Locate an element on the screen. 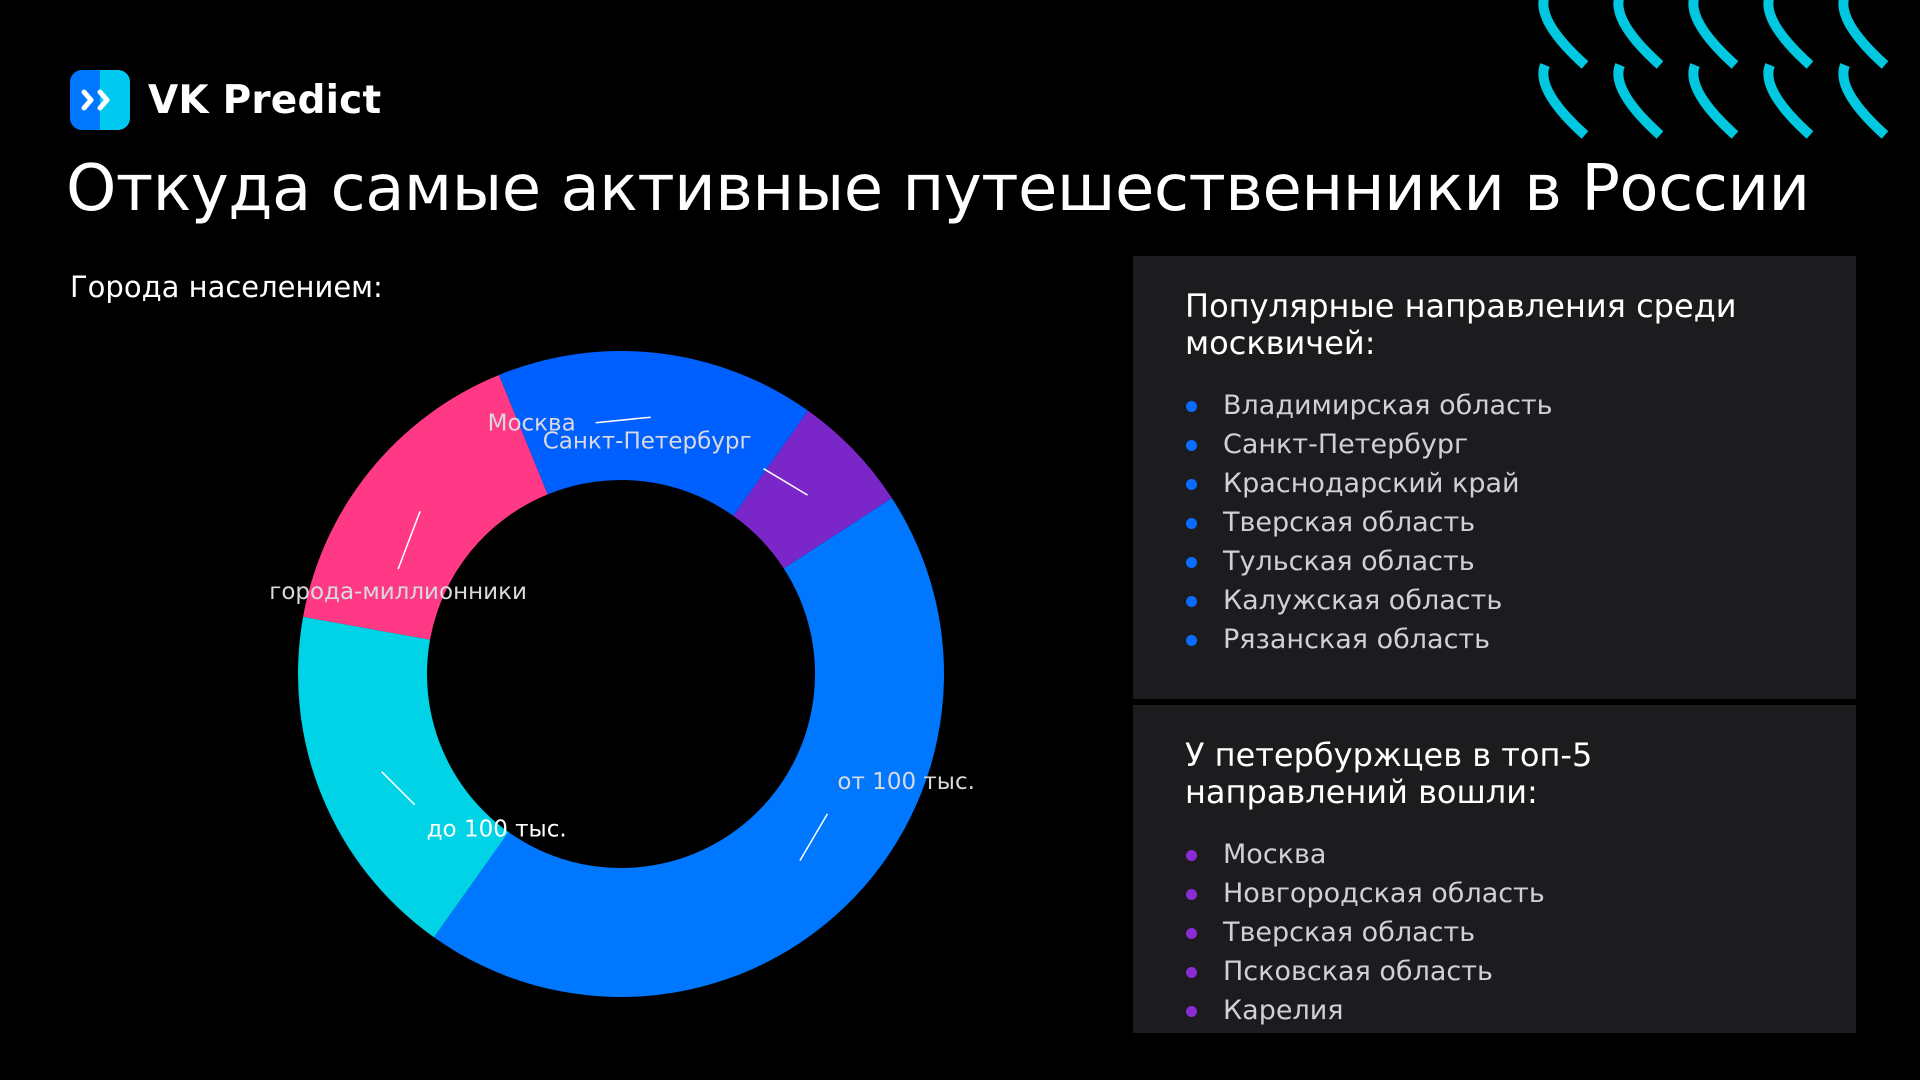  chart-subtitle: Города населением: is located at coordinates (226, 287).